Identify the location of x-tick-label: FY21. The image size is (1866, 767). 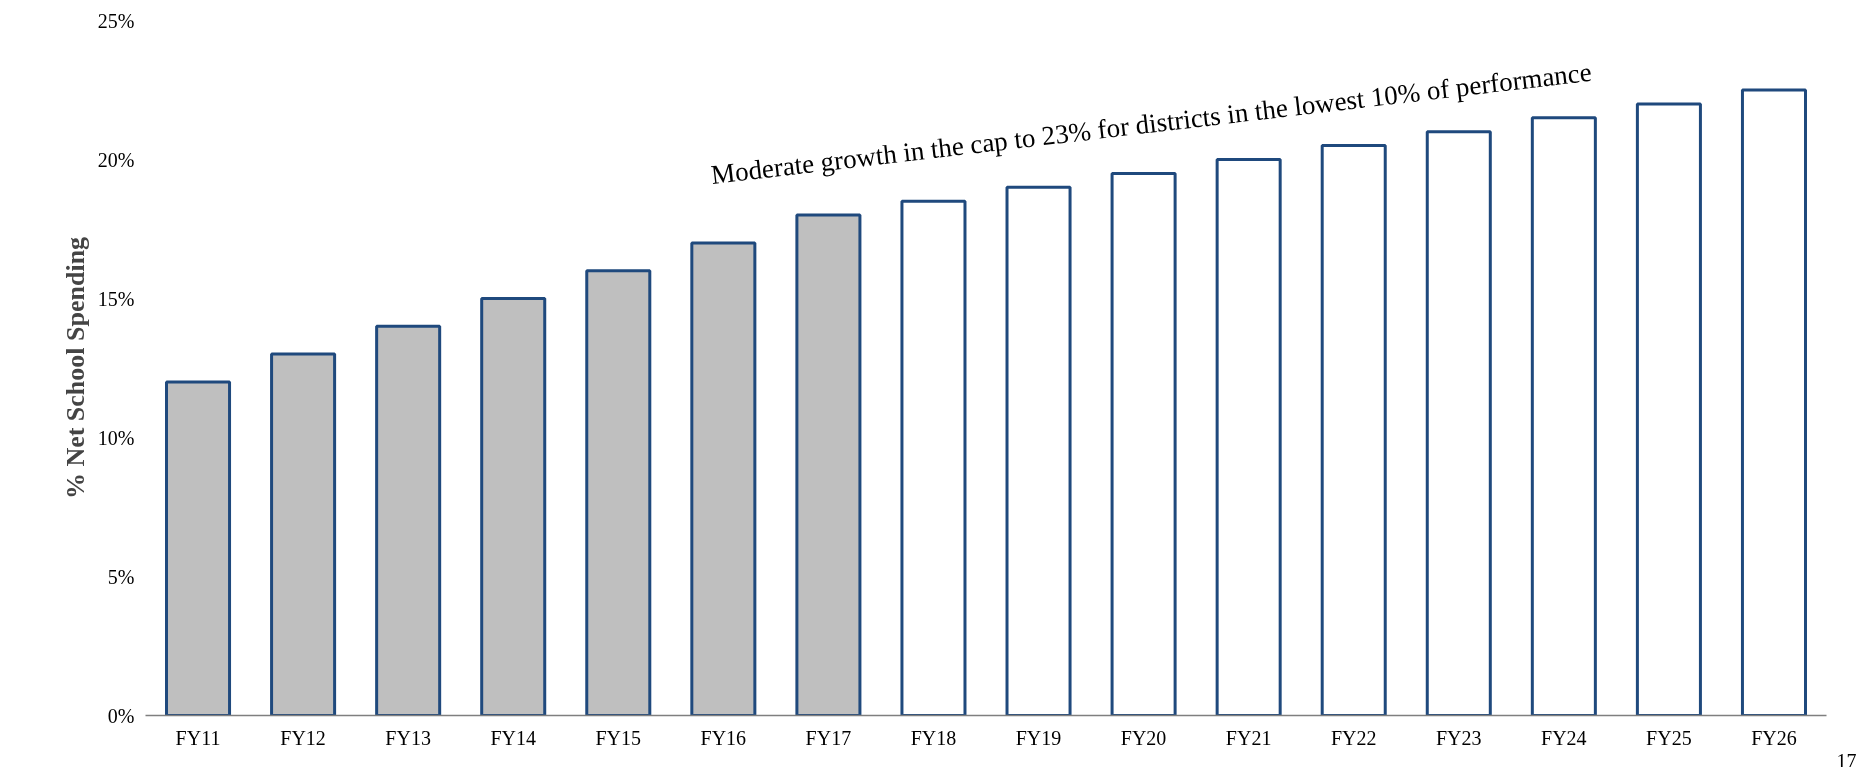
(1248, 737).